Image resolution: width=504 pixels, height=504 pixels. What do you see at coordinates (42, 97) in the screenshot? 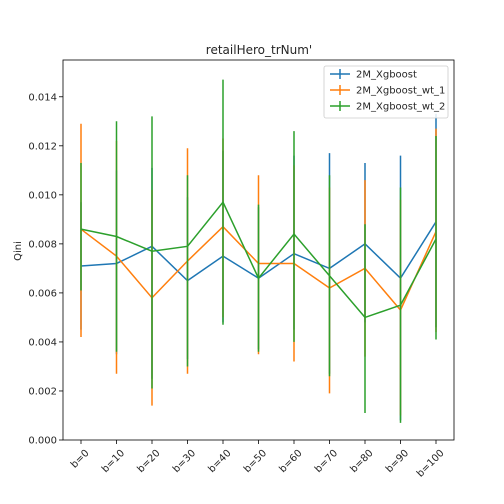
I see `y-tick-label: 0.014` at bounding box center [42, 97].